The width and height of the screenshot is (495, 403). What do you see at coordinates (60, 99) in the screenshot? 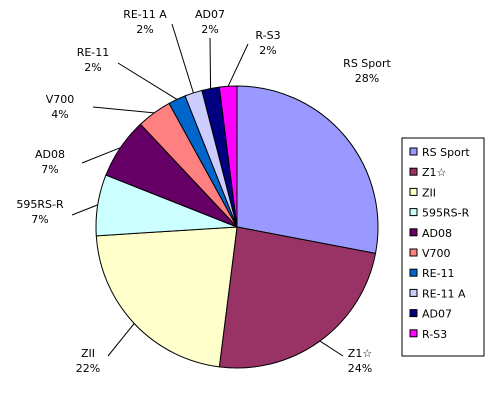
I see `slice-label-v700: V700` at bounding box center [60, 99].